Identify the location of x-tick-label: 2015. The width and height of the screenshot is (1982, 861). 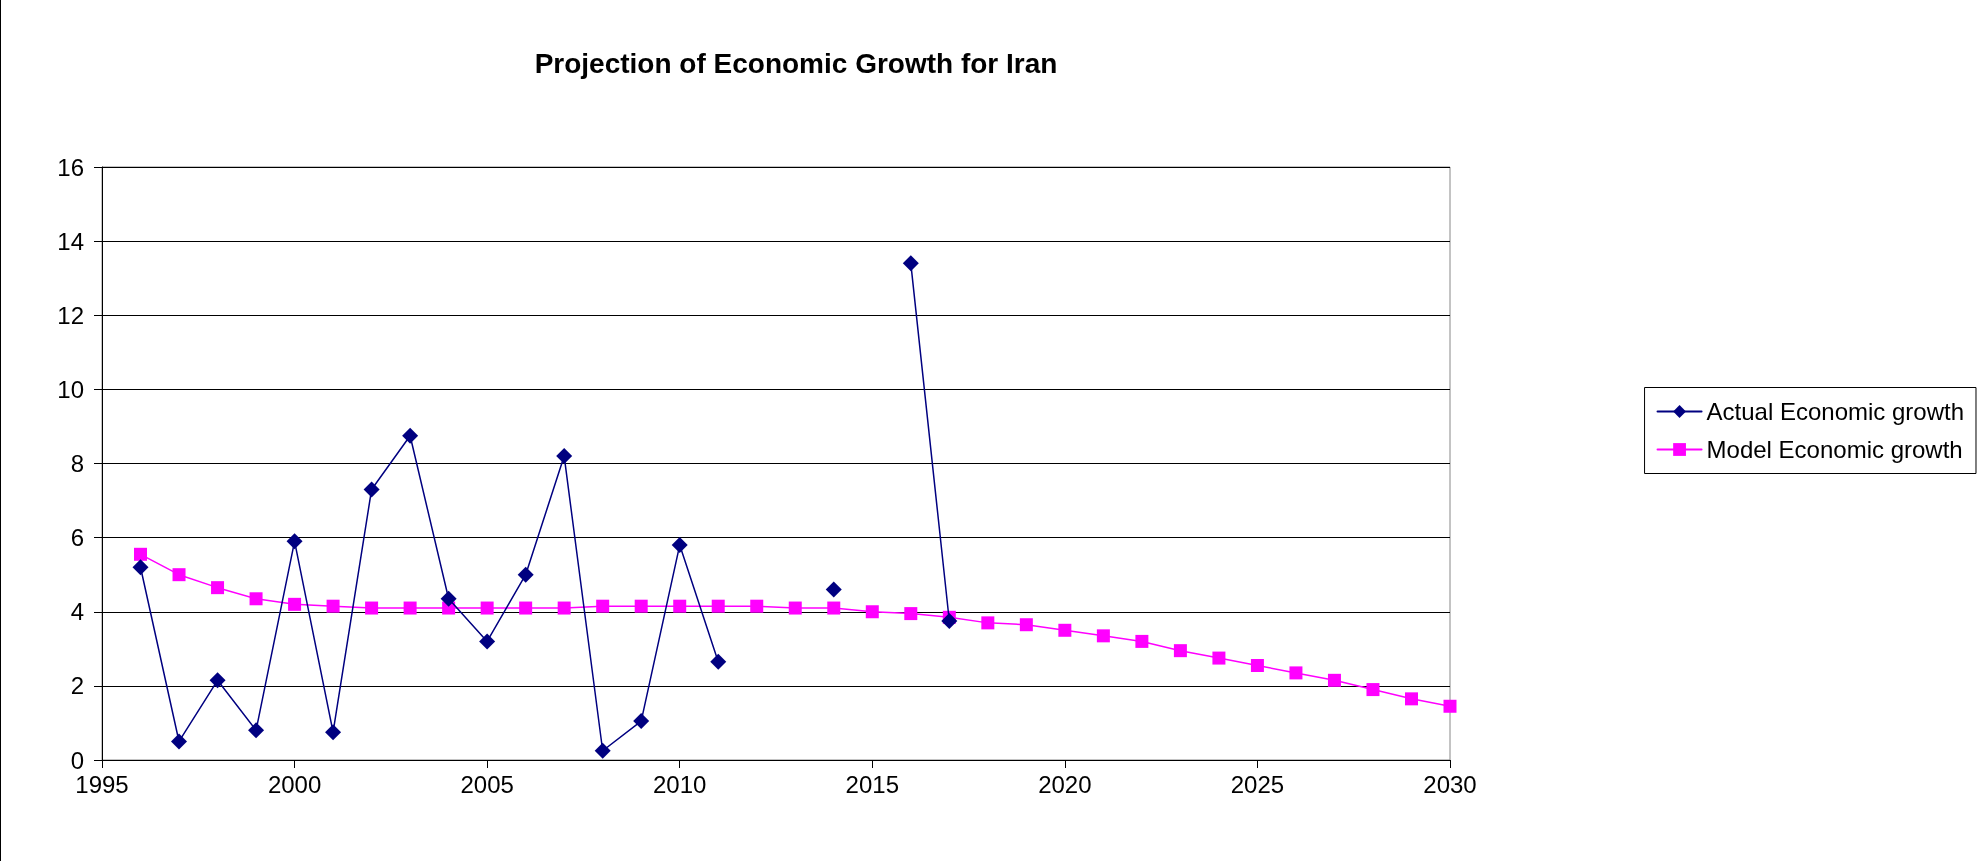
(872, 784).